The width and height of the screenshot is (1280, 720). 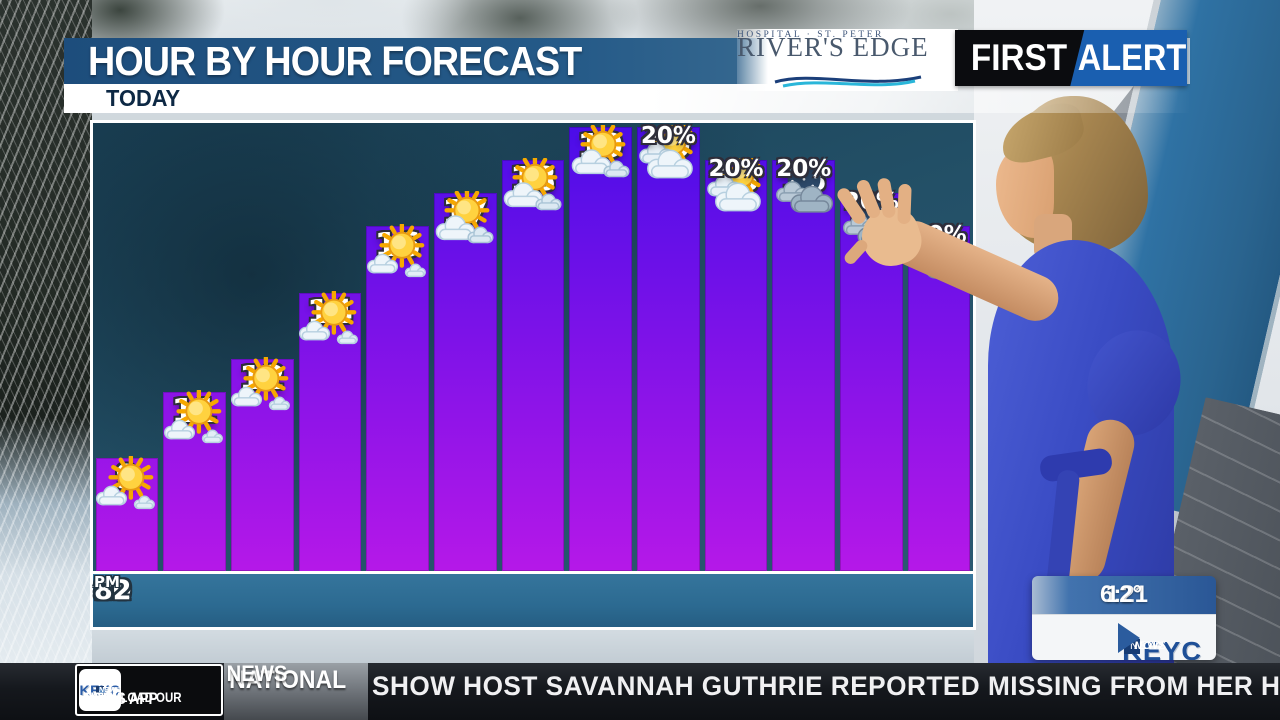 I want to click on national-news-tag: NATIONAL NEWS, so click(x=296, y=691).